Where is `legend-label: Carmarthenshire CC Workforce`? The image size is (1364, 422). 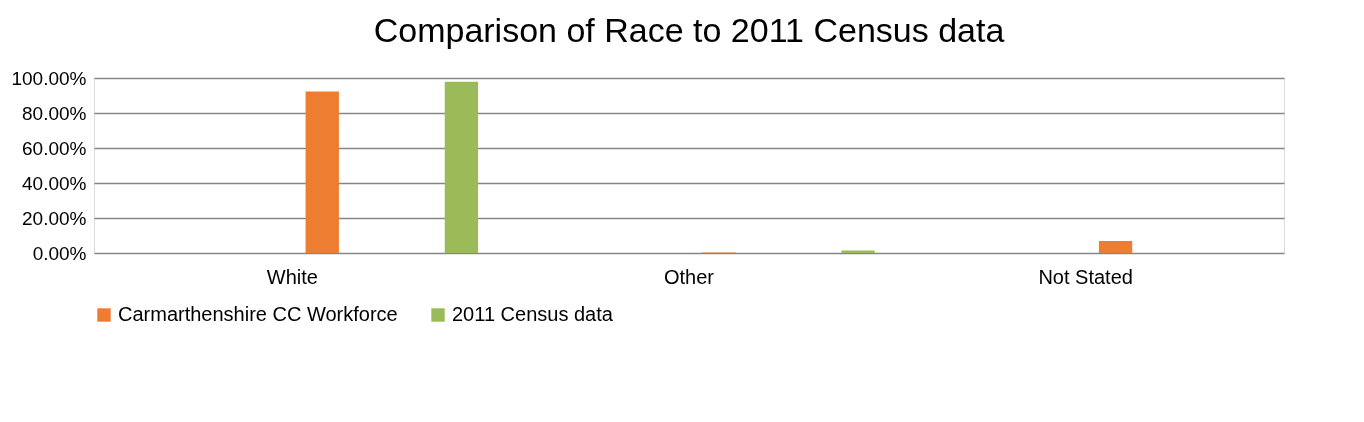
legend-label: Carmarthenshire CC Workforce is located at coordinates (258, 314).